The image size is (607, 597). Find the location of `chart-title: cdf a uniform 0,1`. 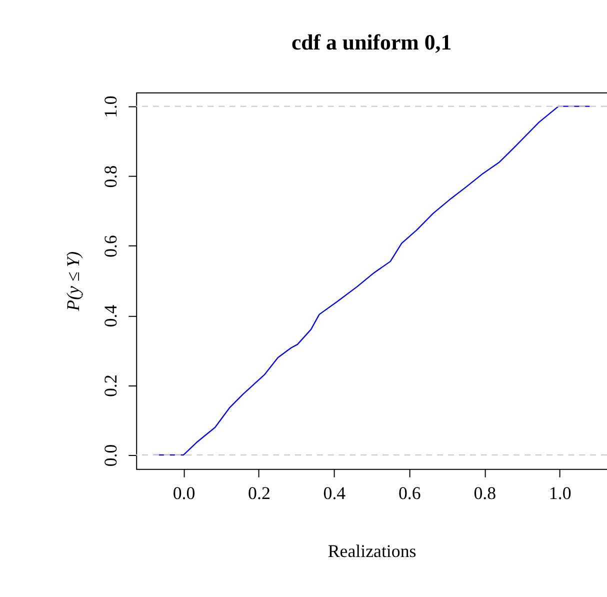

chart-title: cdf a uniform 0,1 is located at coordinates (371, 42).